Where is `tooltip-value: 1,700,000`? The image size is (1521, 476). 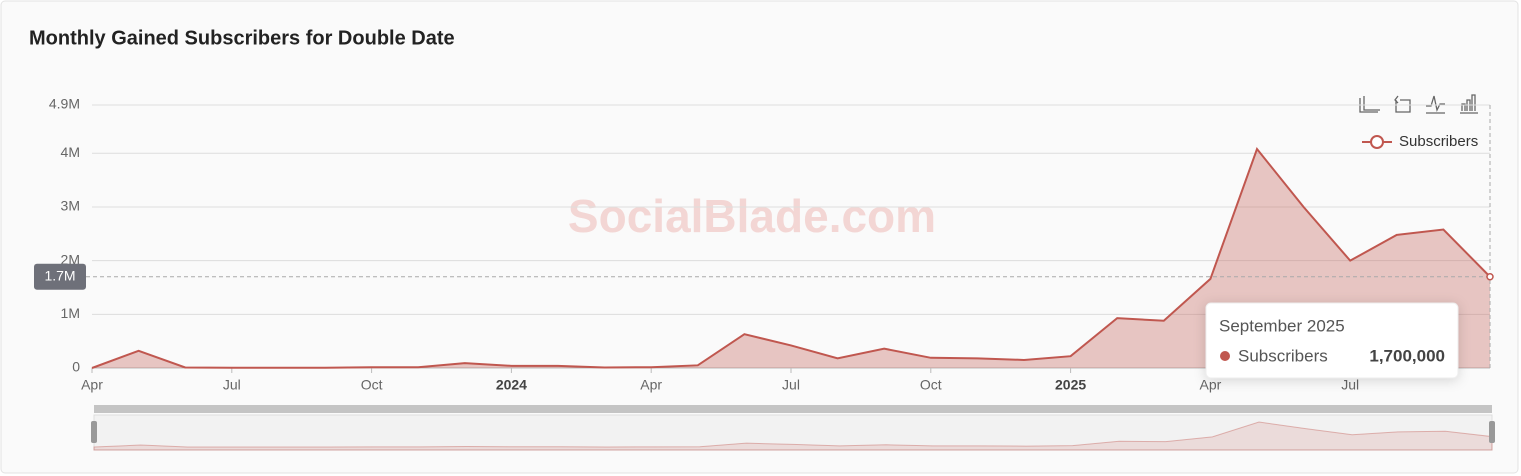
tooltip-value: 1,700,000 is located at coordinates (1407, 355).